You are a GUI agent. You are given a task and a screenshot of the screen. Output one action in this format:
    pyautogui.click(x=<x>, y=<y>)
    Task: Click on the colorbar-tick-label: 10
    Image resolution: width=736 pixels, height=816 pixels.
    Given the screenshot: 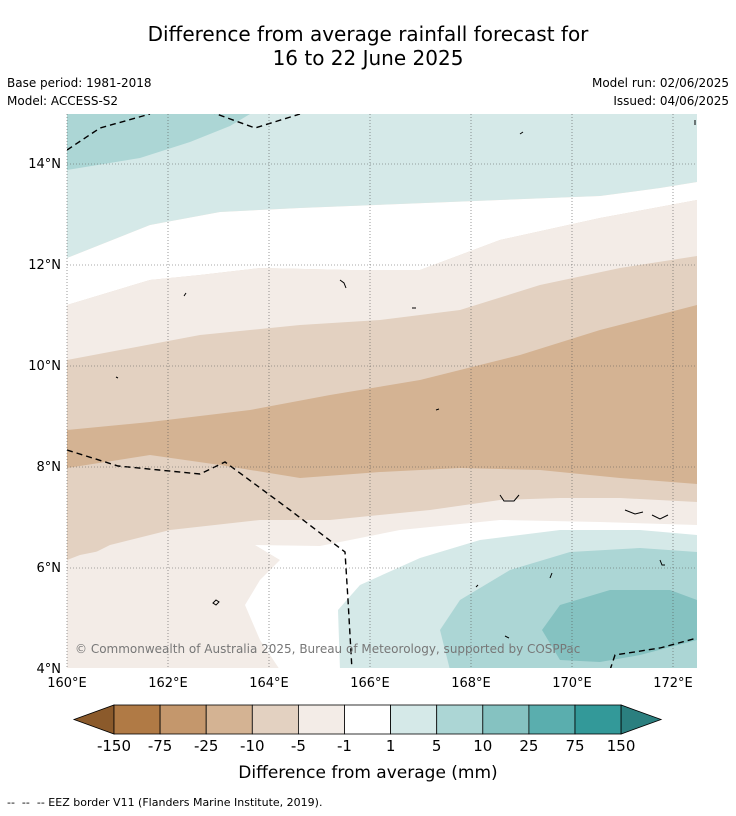 What is the action you would take?
    pyautogui.click(x=482, y=746)
    